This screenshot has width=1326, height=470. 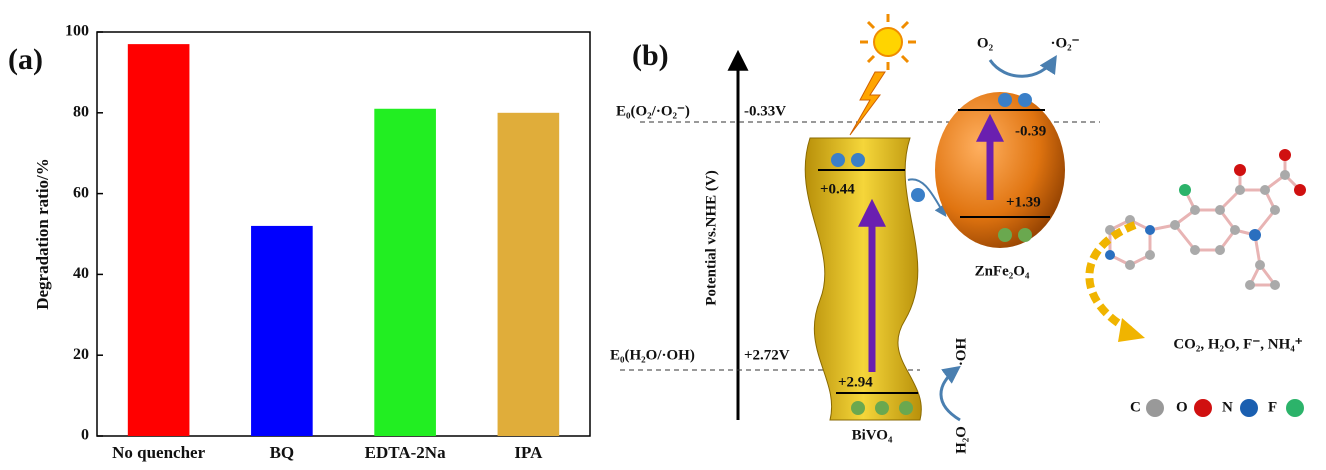 What do you see at coordinates (81, 192) in the screenshot?
I see `y-tick-label: 60` at bounding box center [81, 192].